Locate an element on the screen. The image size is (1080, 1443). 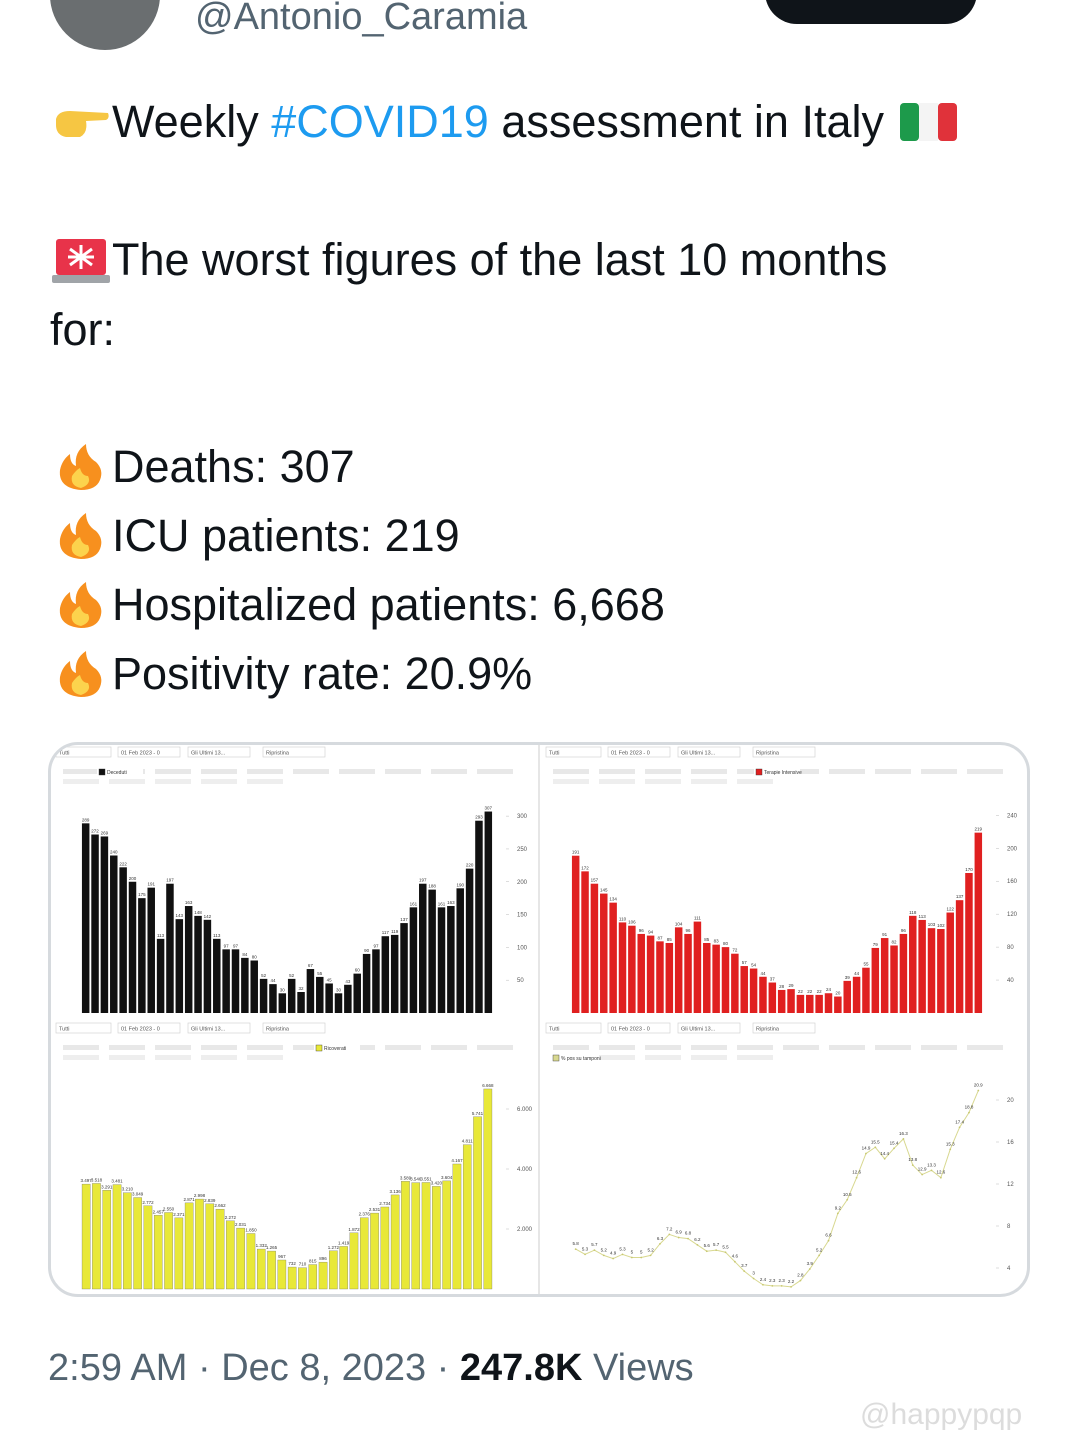
value-label: 80 is located at coordinates (726, 943).